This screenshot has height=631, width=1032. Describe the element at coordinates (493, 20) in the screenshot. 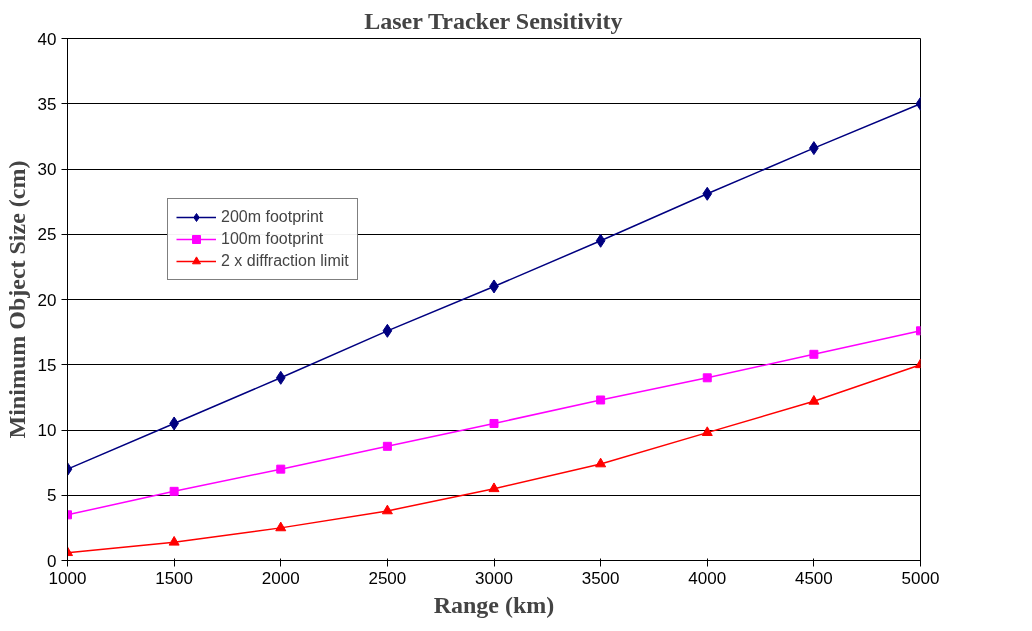

I see `chart-title: Laser Tracker Sensitivity` at that location.